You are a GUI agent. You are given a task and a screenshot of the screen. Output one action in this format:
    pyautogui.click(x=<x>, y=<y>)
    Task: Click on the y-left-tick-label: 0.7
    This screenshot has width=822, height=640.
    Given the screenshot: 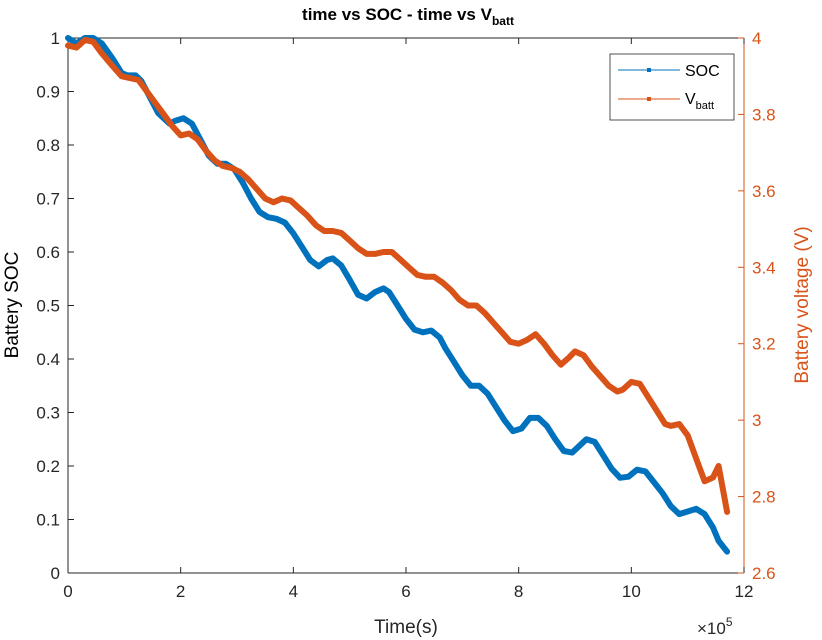 What is the action you would take?
    pyautogui.click(x=48, y=199)
    